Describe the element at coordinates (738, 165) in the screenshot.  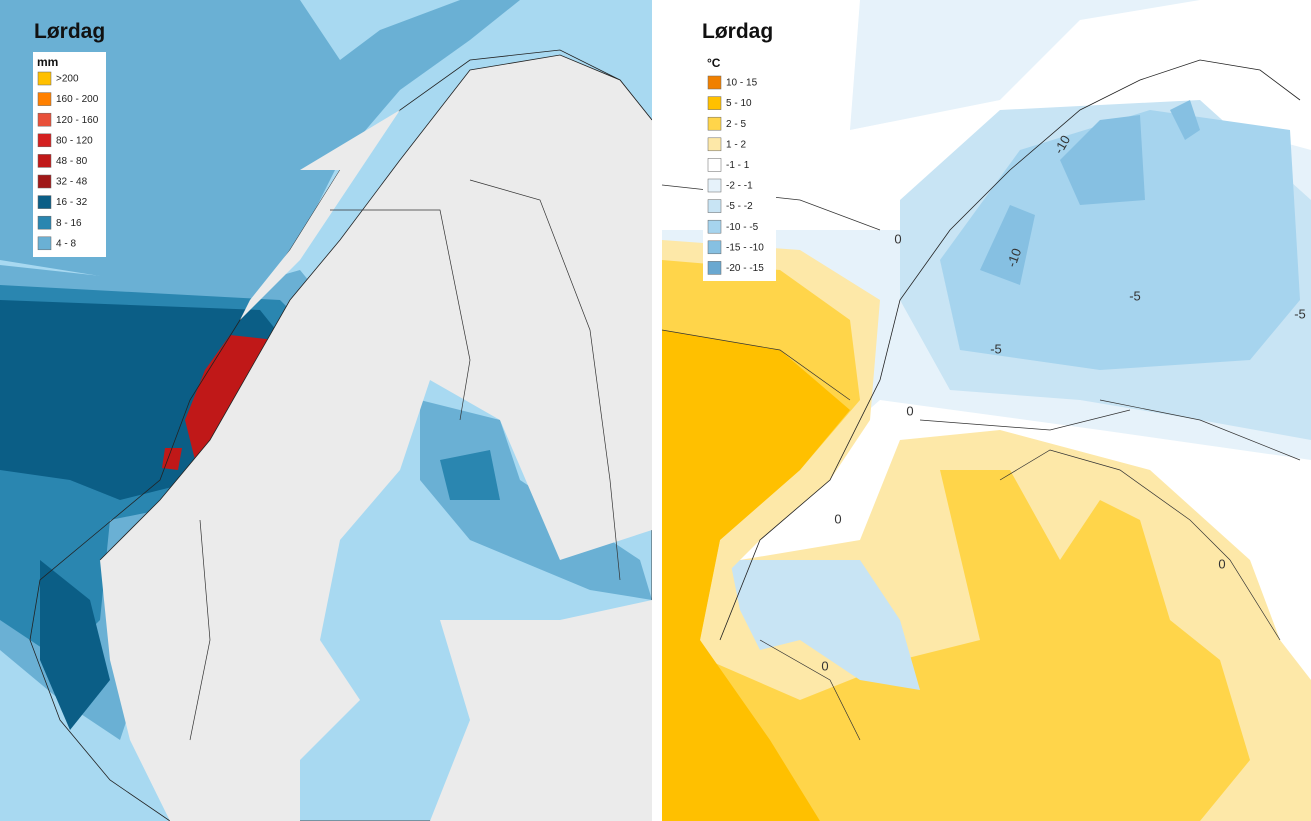
I see `legend-label: -1 - 1` at that location.